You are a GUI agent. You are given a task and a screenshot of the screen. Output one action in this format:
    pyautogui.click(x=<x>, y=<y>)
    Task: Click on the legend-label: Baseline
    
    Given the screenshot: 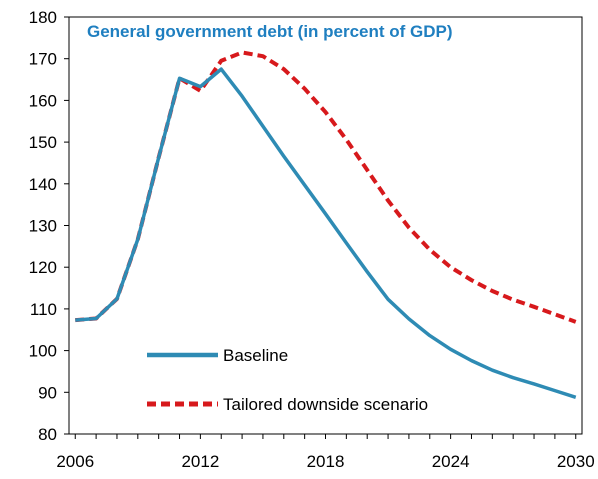 What is the action you would take?
    pyautogui.click(x=255, y=355)
    